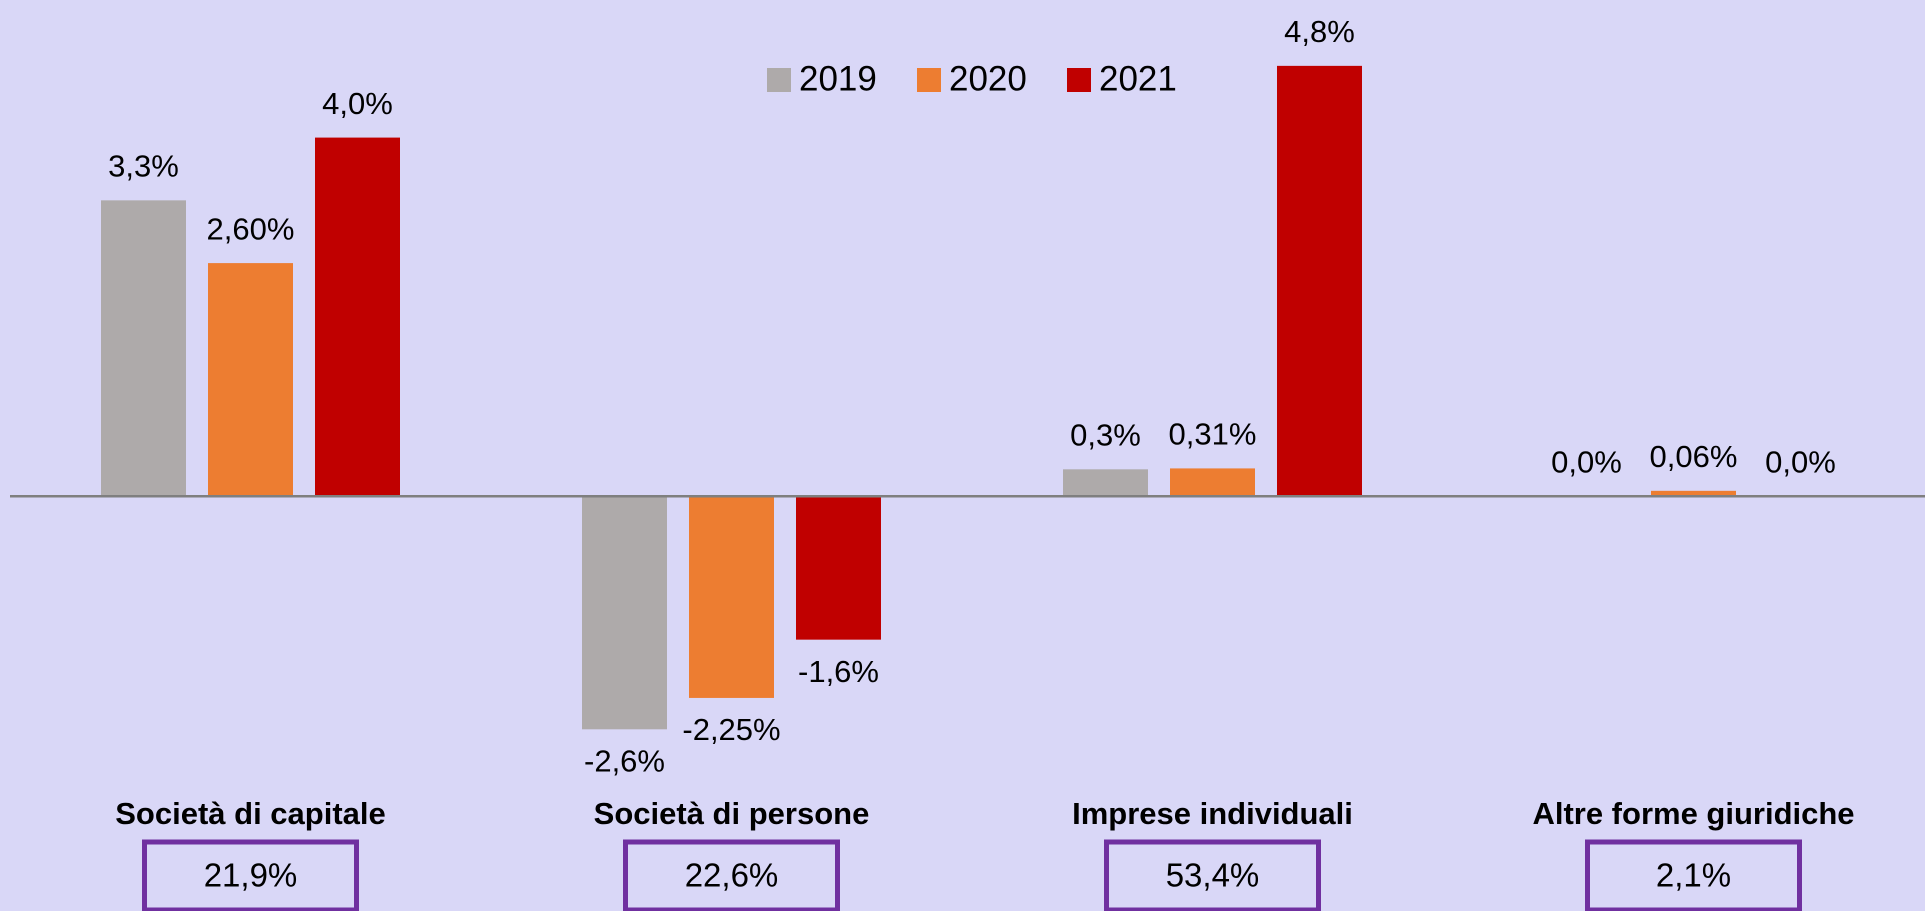 This screenshot has height=911, width=1925. What do you see at coordinates (1213, 434) in the screenshot?
I see `value-label: 0,31%` at bounding box center [1213, 434].